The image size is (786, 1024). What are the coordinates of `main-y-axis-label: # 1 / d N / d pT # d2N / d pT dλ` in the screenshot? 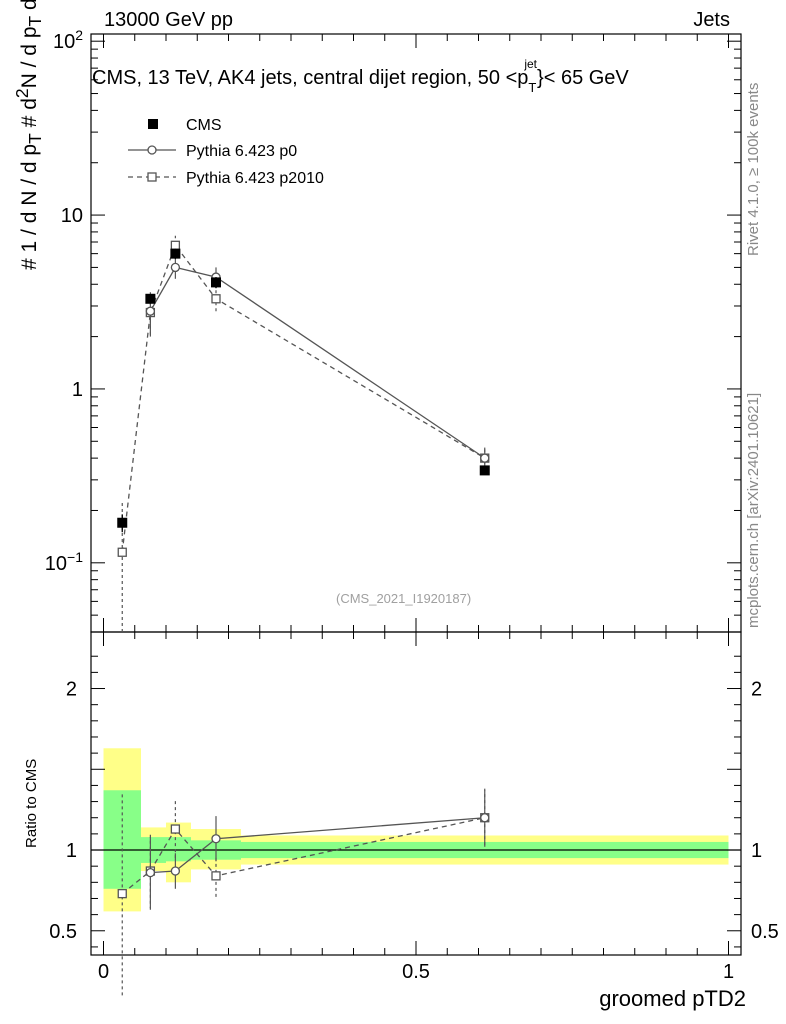 It's located at (29, 135).